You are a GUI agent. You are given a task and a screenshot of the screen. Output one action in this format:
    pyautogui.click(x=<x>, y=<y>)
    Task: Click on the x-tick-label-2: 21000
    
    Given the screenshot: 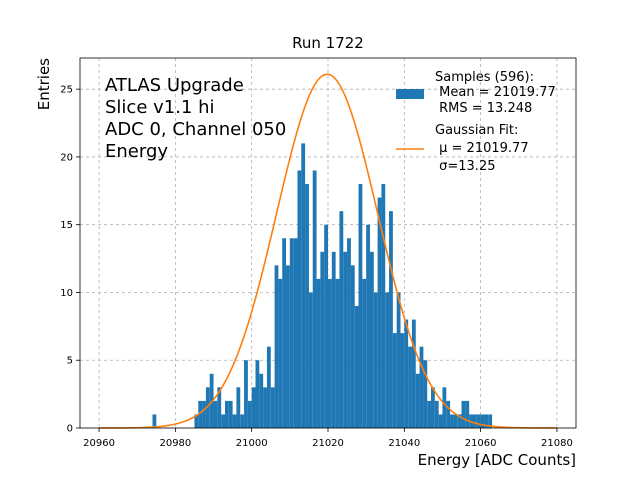 What is the action you would take?
    pyautogui.click(x=252, y=443)
    